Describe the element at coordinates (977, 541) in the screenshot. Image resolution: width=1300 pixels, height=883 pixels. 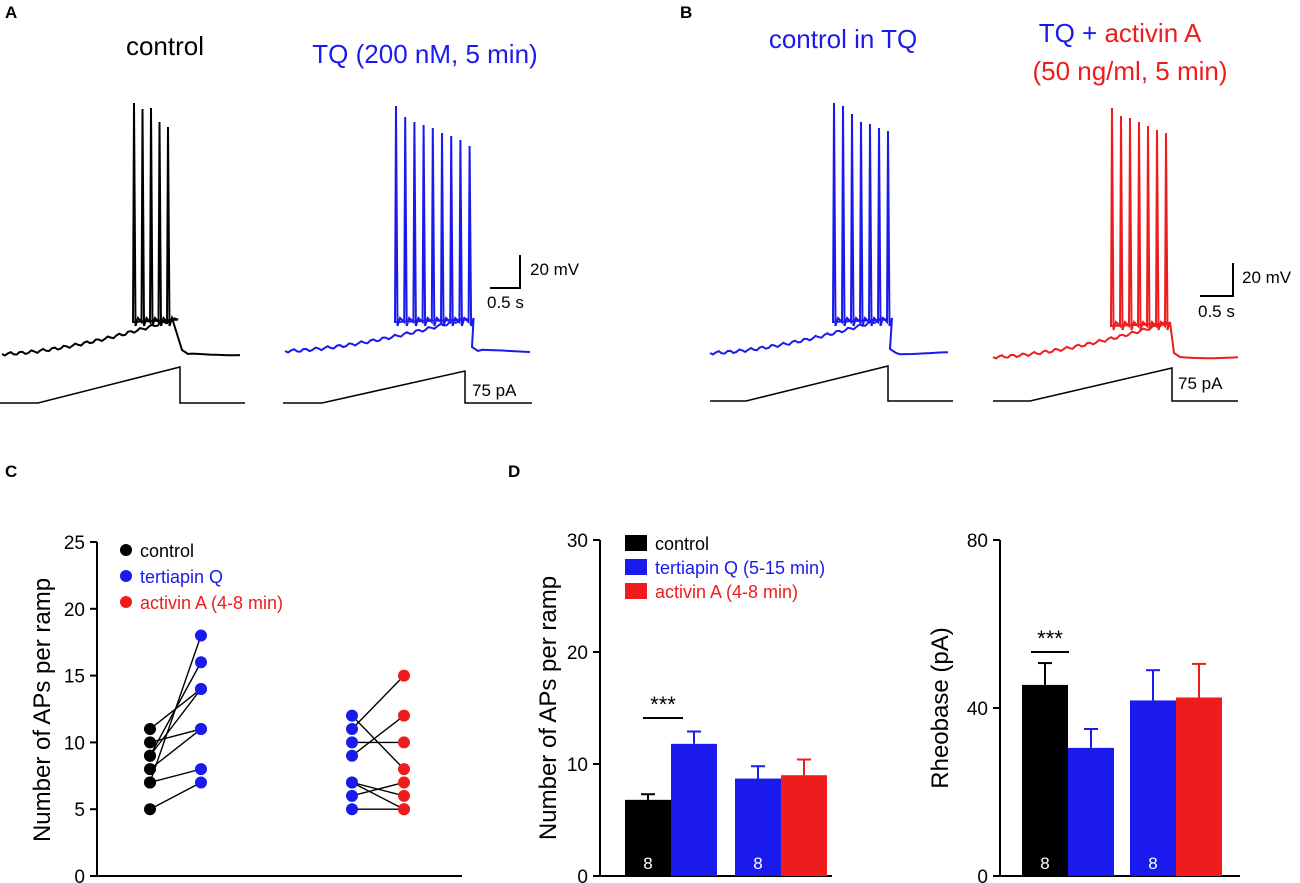
I see `y-tick-label: 80` at that location.